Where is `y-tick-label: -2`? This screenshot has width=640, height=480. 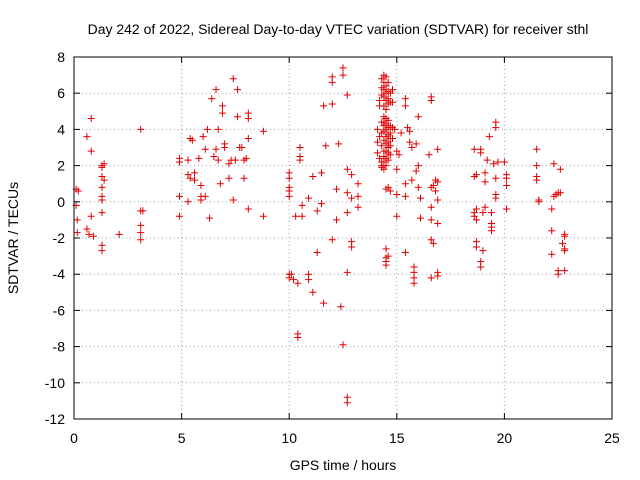 y-tick-label: -2 is located at coordinates (59, 238).